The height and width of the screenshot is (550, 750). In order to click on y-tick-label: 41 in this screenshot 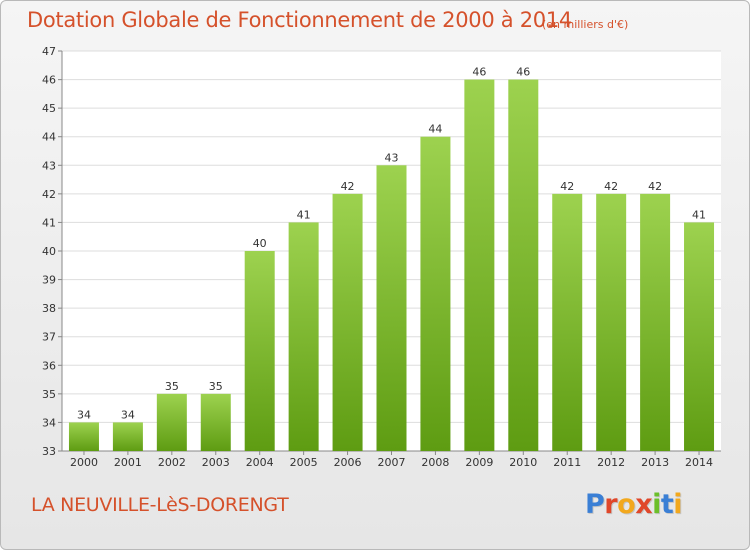, I will do `click(49, 222)`.